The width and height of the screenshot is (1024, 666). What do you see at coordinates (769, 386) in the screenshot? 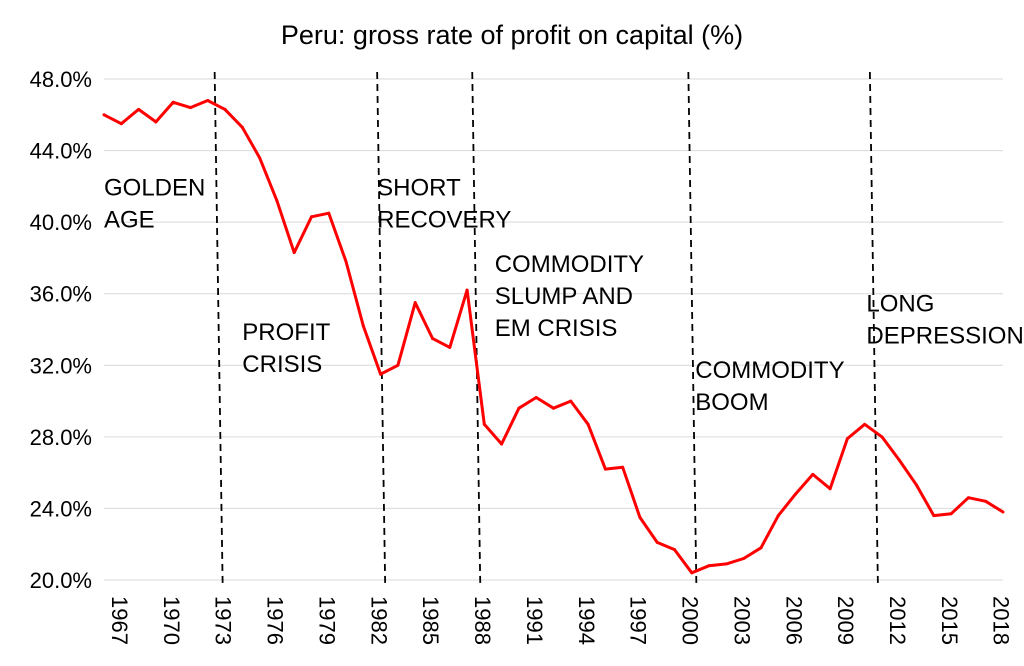
I see `period-annotation: COMMODITY BOOM` at bounding box center [769, 386].